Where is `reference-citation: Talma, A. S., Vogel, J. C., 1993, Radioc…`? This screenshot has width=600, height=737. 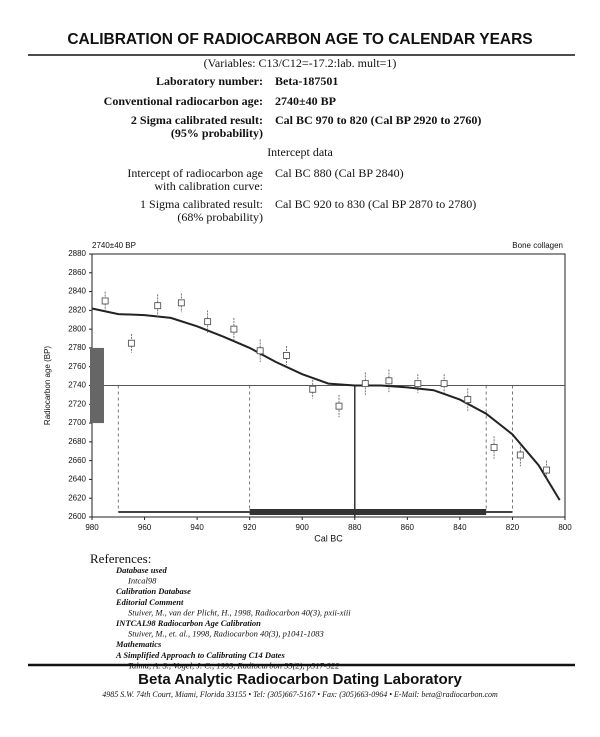
reference-citation: Talma, A. S., Vogel, J. C., 1993, Radioc… is located at coordinates (234, 665).